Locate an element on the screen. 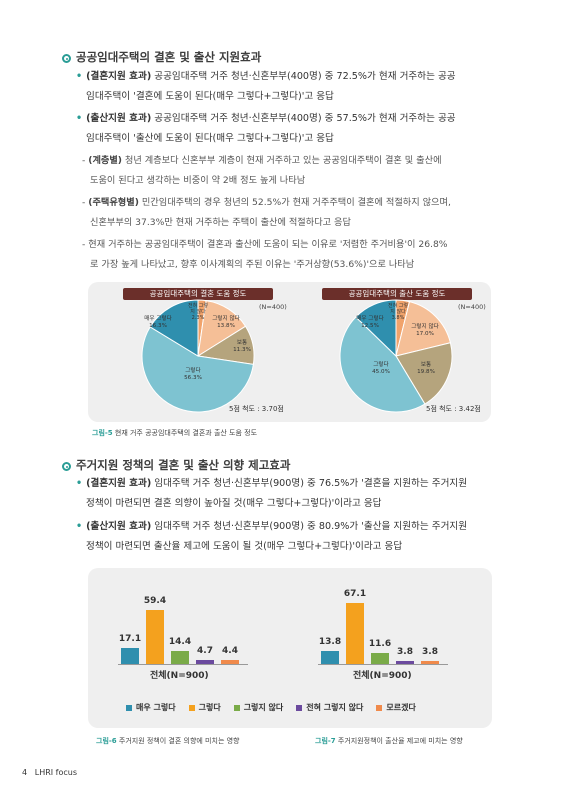 This screenshot has width=566, height=800. pie2-chart is located at coordinates (396, 356).